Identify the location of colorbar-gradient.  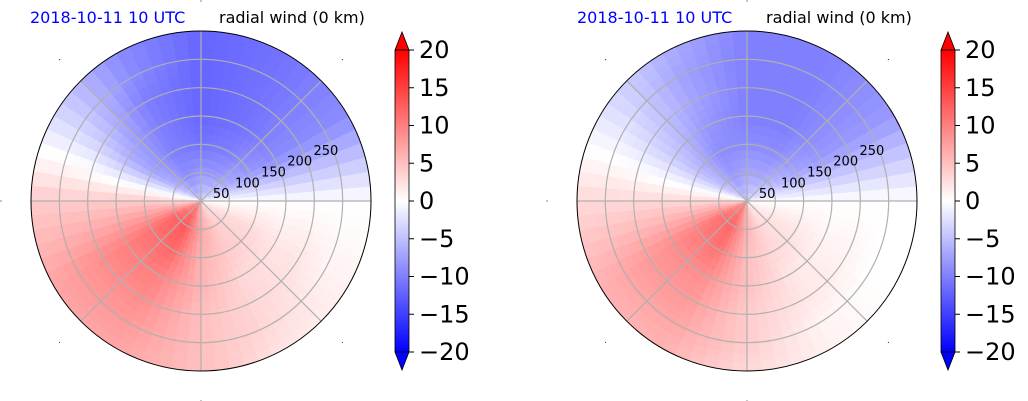
(402, 201).